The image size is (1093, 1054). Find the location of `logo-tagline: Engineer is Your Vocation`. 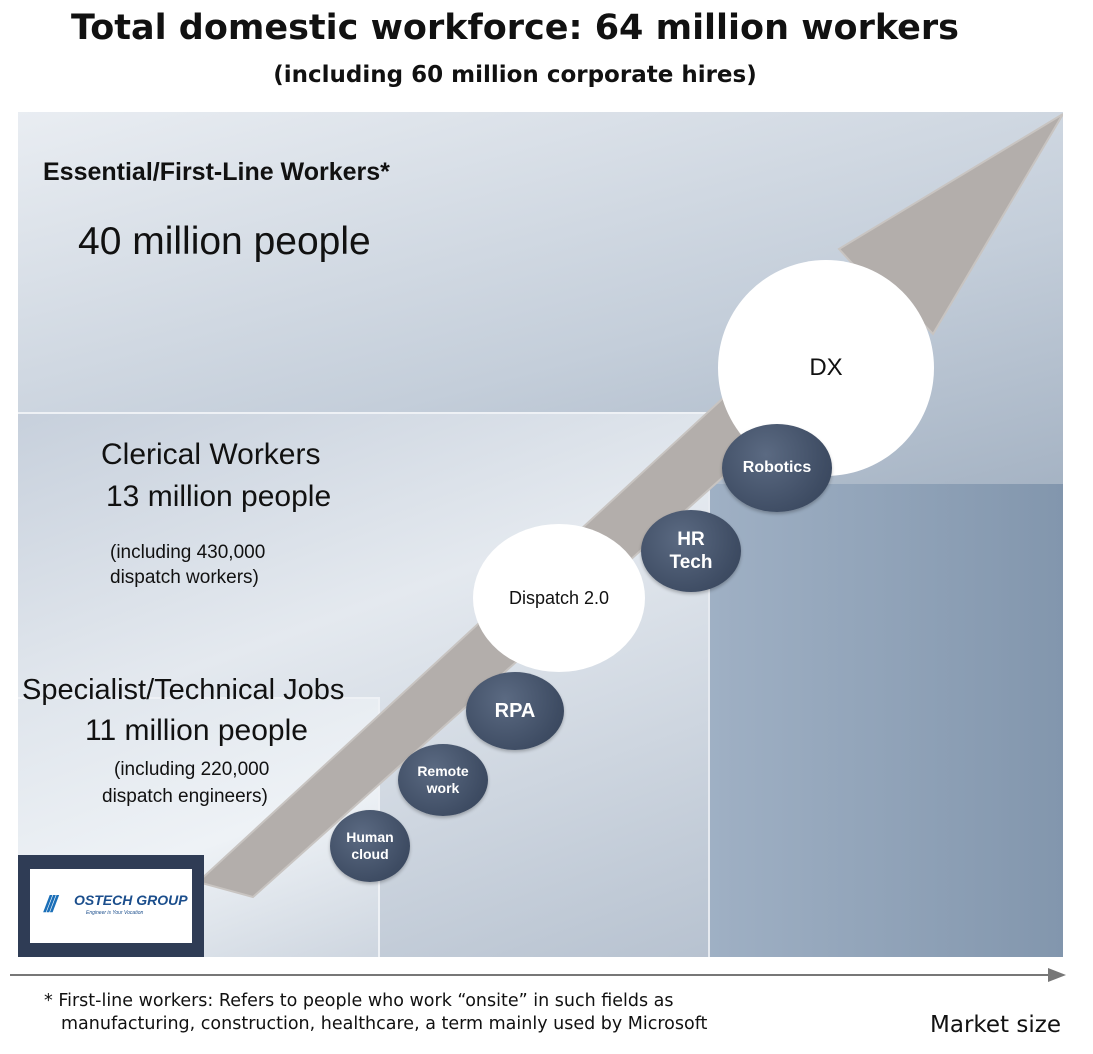

logo-tagline: Engineer is Your Vocation is located at coordinates (115, 913).